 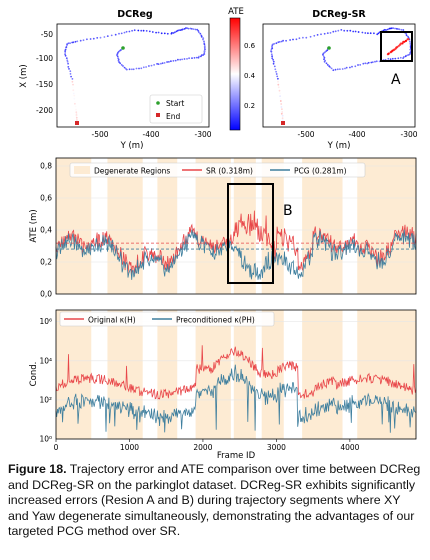 What do you see at coordinates (44, 84) in the screenshot?
I see `dcreg-ytick: -150` at bounding box center [44, 84].